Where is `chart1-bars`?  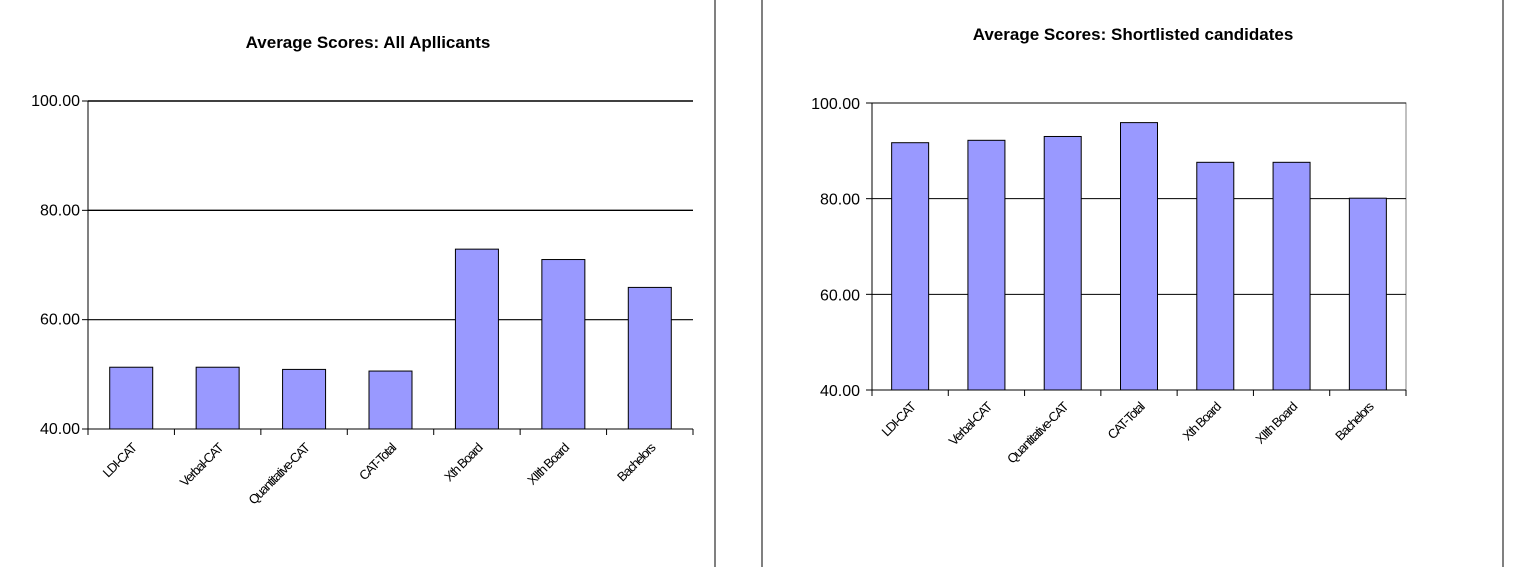 chart1-bars is located at coordinates (390, 339).